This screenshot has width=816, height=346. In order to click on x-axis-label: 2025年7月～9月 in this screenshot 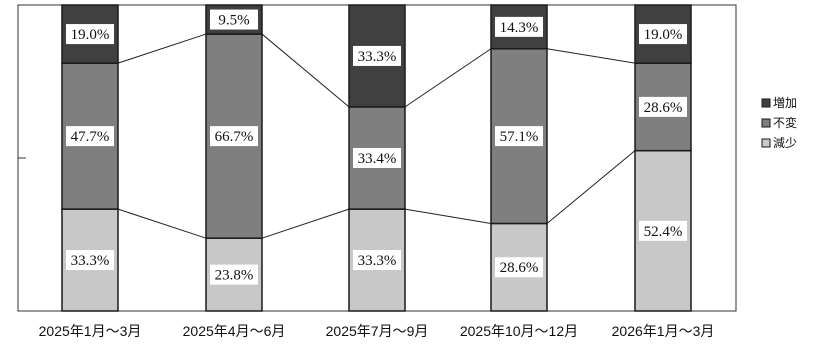, I will do `click(377, 331)`.